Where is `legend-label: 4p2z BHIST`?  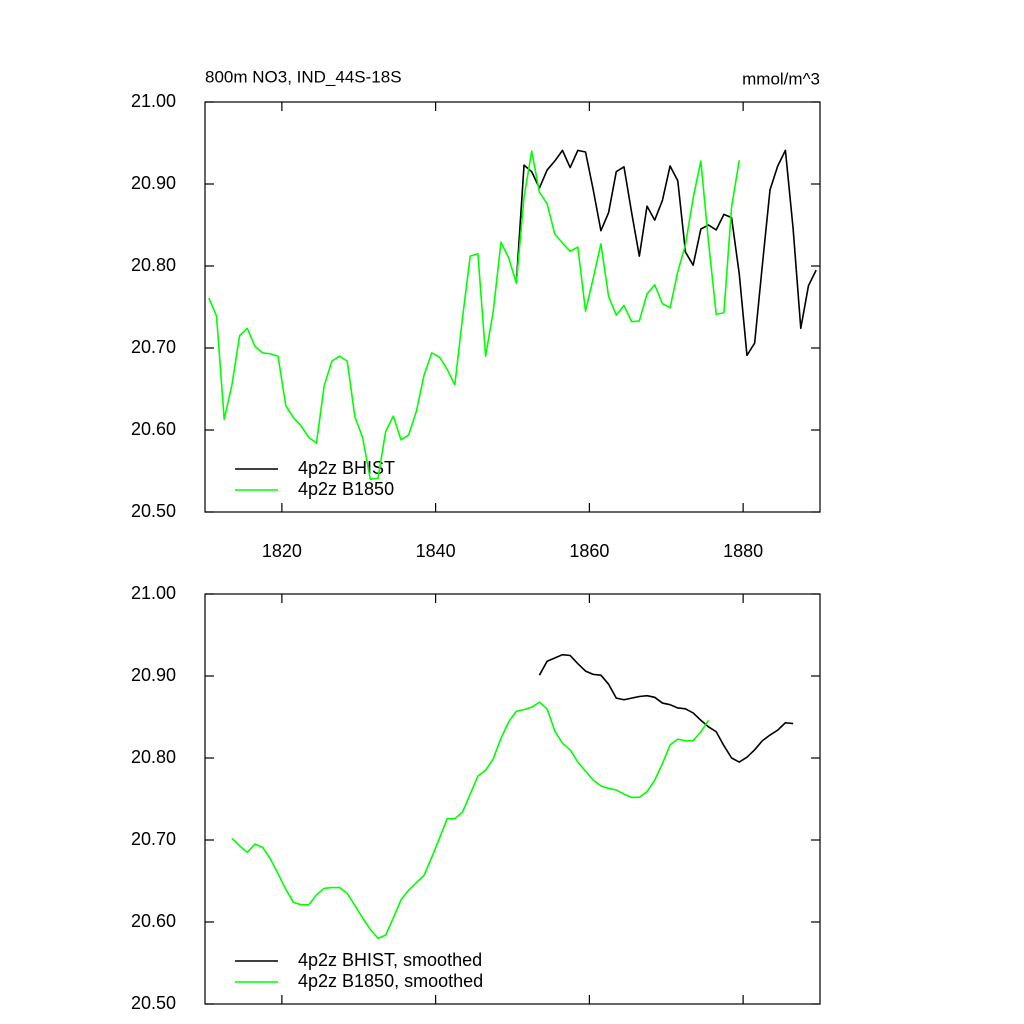 legend-label: 4p2z BHIST is located at coordinates (346, 468).